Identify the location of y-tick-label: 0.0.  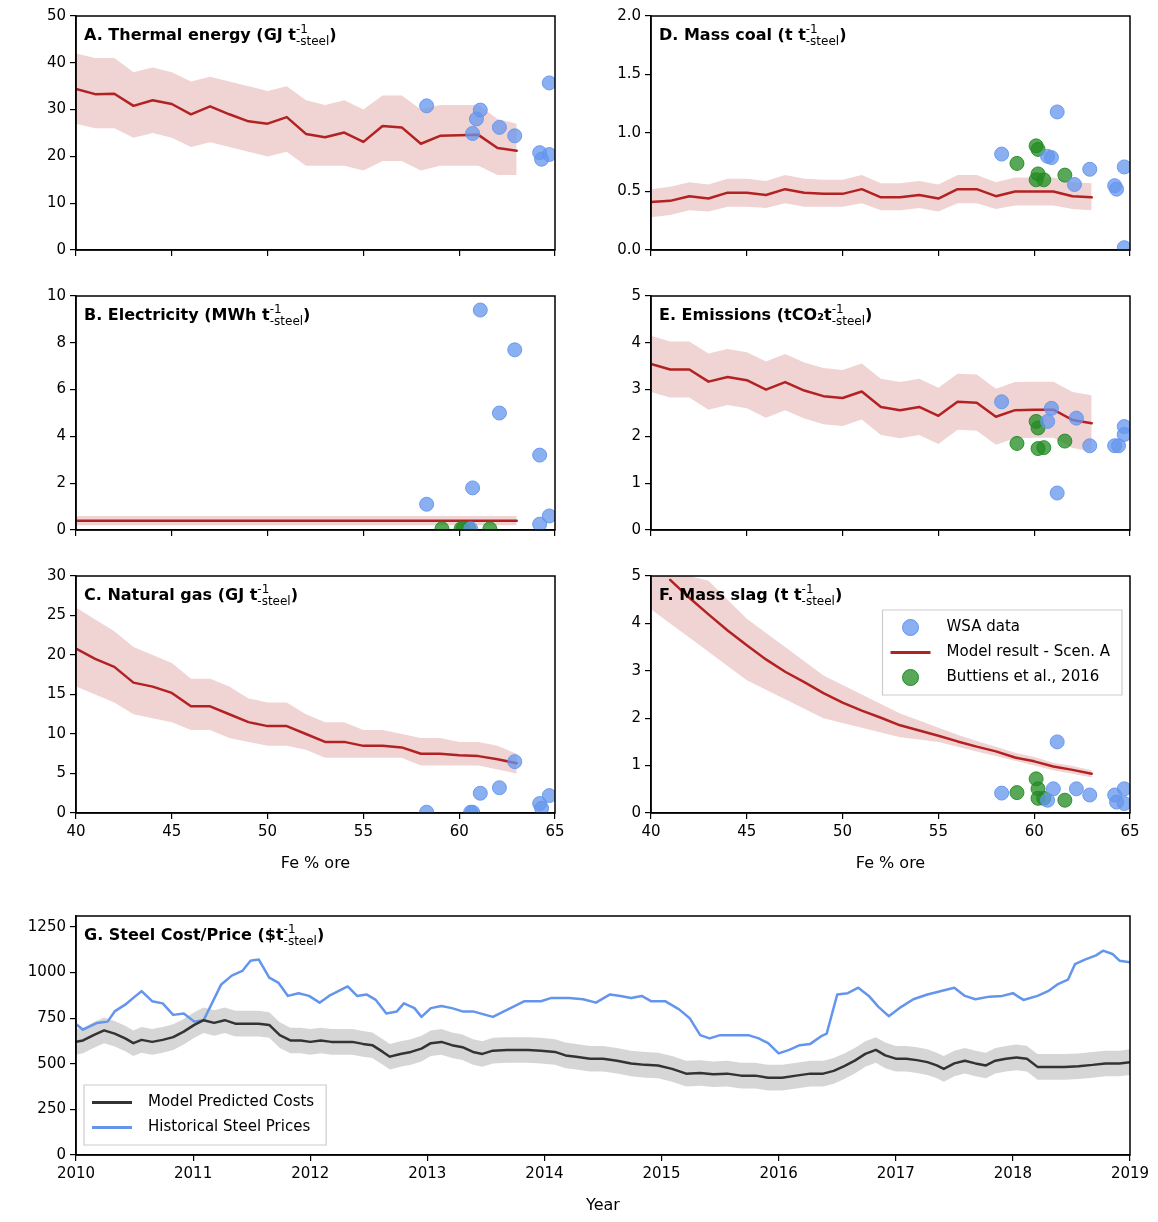
(629, 248).